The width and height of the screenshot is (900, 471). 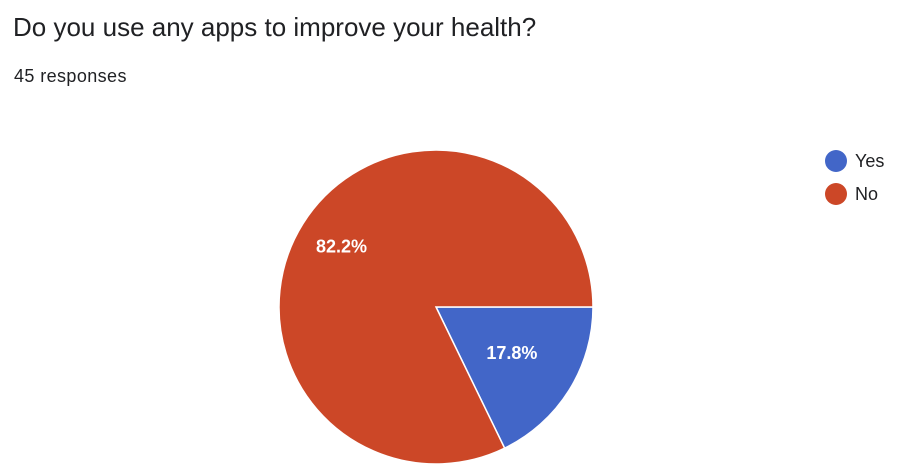 What do you see at coordinates (836, 193) in the screenshot?
I see `legend-swatch-no` at bounding box center [836, 193].